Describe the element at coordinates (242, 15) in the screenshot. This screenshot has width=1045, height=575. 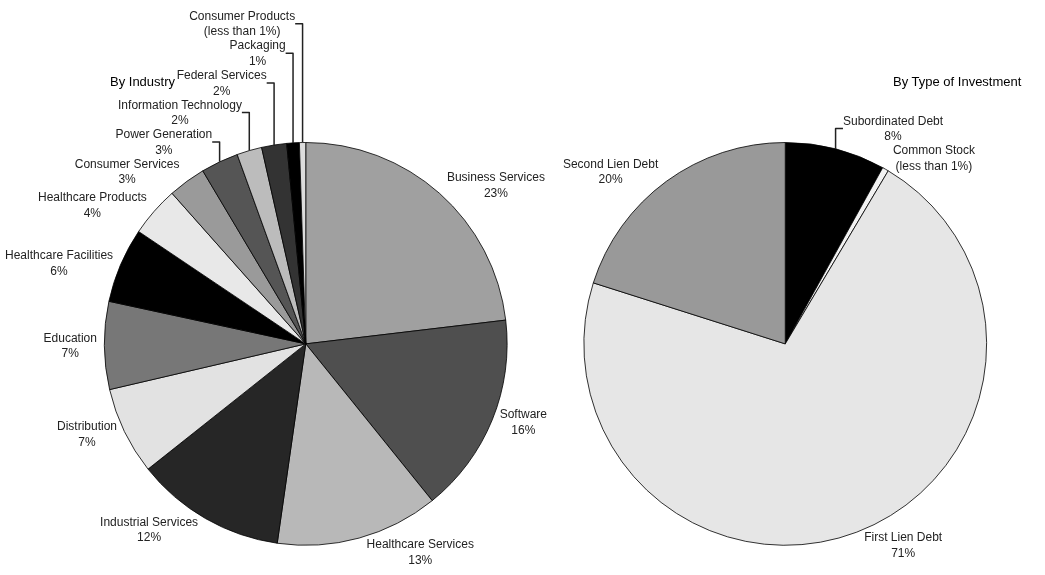
I see `slice-label: Consumer Products` at that location.